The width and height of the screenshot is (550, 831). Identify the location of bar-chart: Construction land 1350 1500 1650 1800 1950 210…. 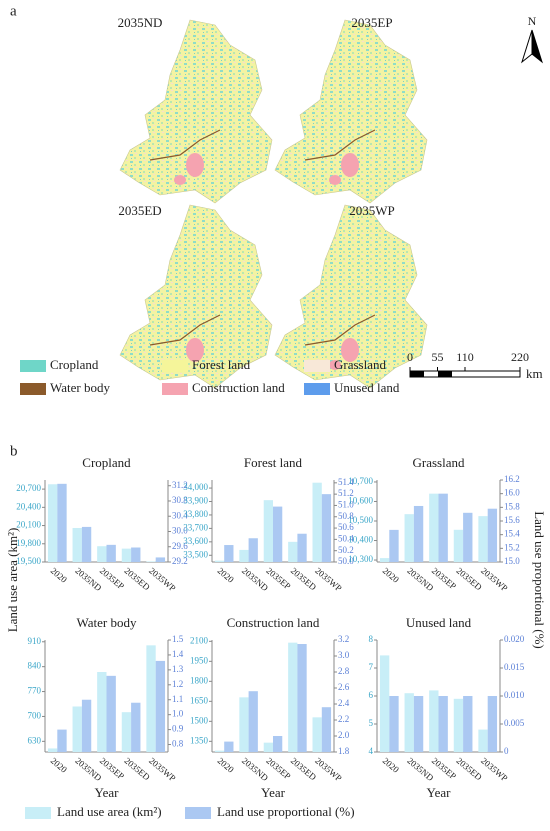
(270, 707).